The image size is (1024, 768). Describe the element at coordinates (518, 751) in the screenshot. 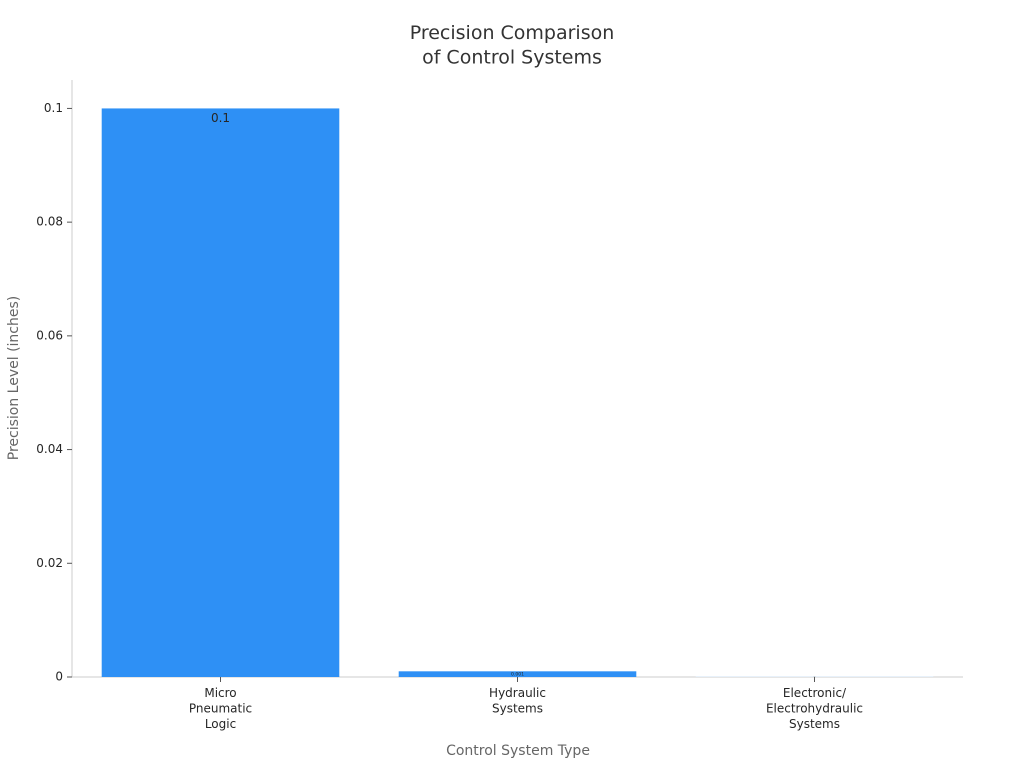

I see `x-axis-title: Control System Type` at that location.